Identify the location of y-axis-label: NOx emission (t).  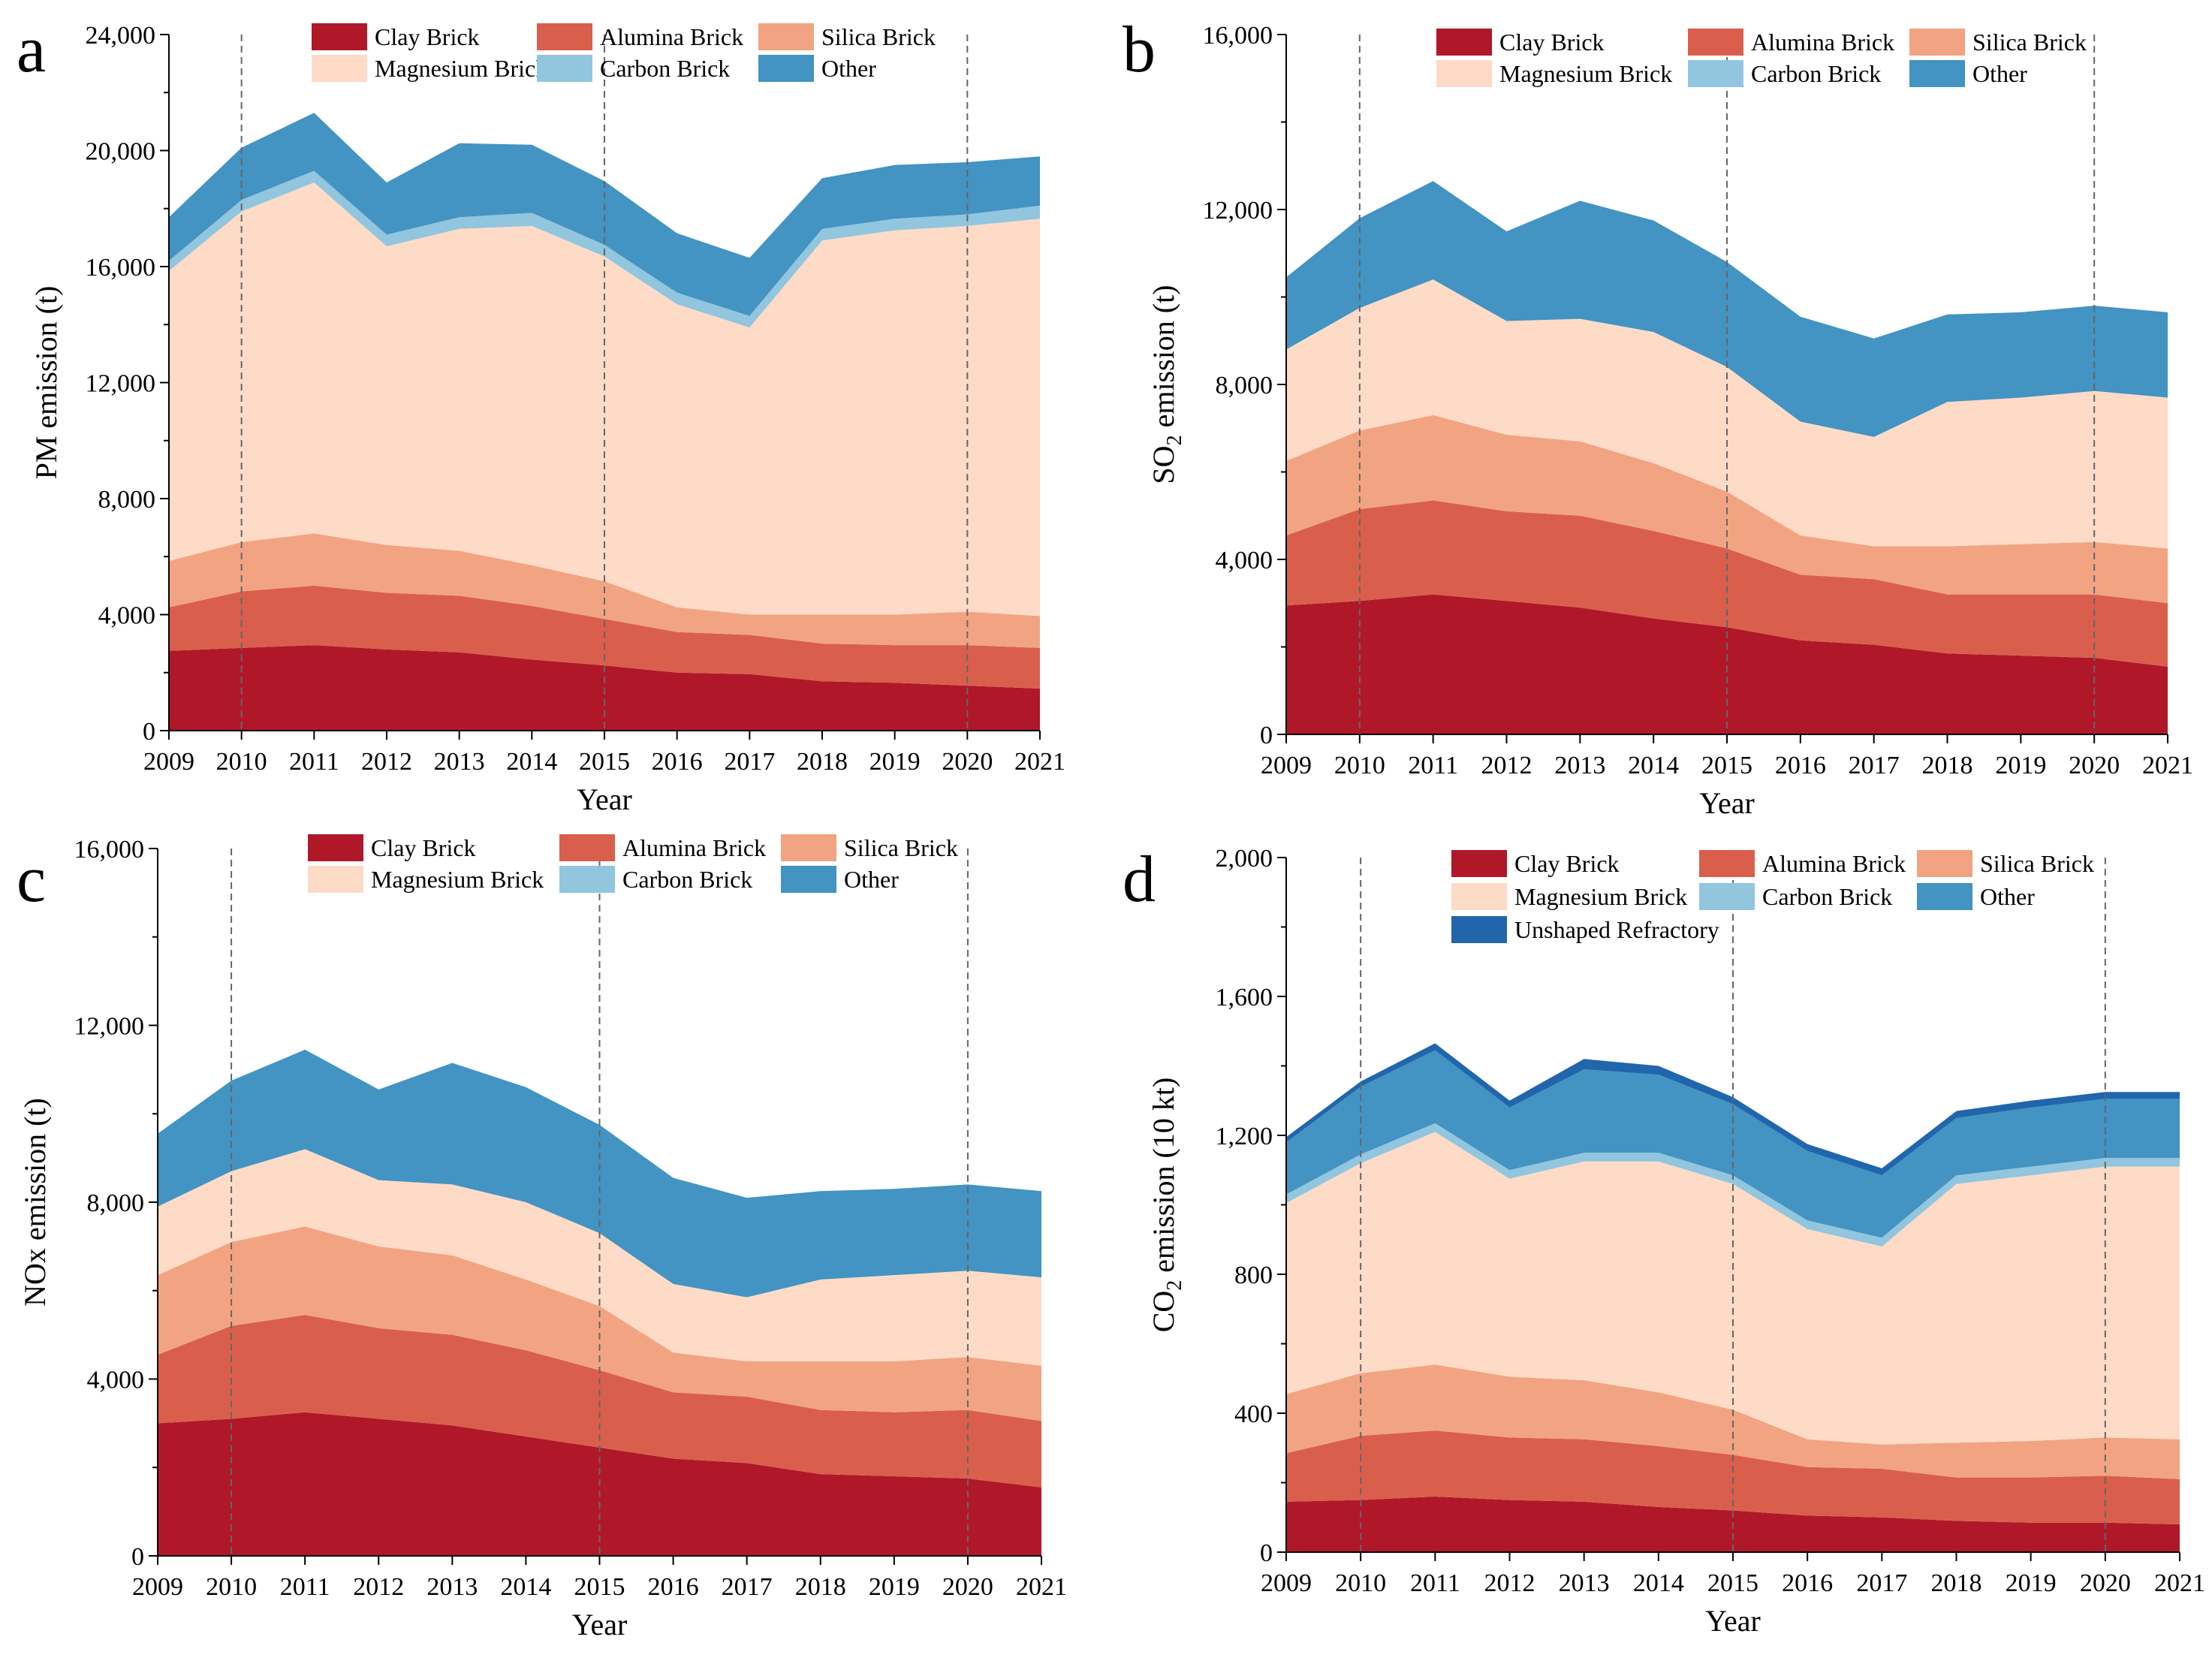
(35, 1202).